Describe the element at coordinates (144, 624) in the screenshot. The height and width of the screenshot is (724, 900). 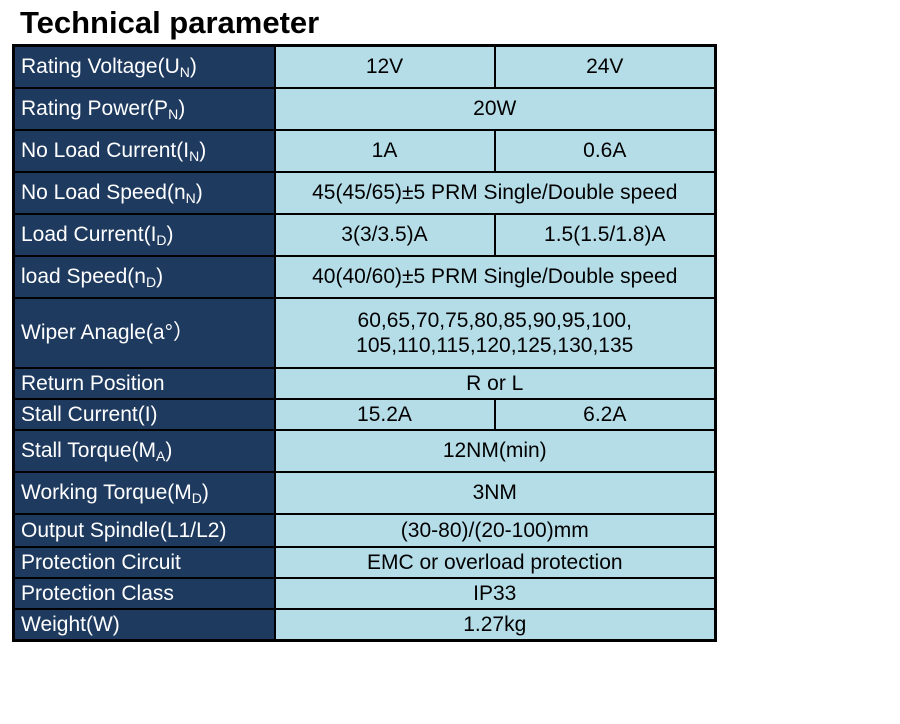
I see `row-label-weight: Weight(W)` at that location.